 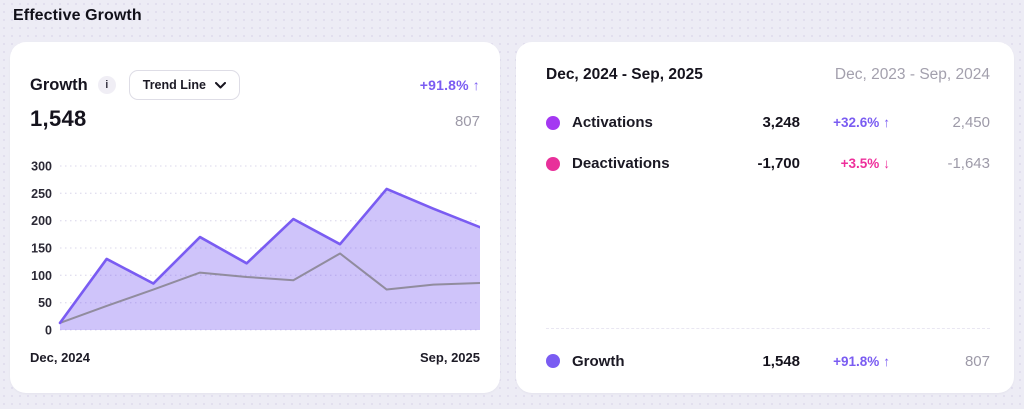 I want to click on previous-period-label: Dec, 2023 - Sep, 2024, so click(x=912, y=74).